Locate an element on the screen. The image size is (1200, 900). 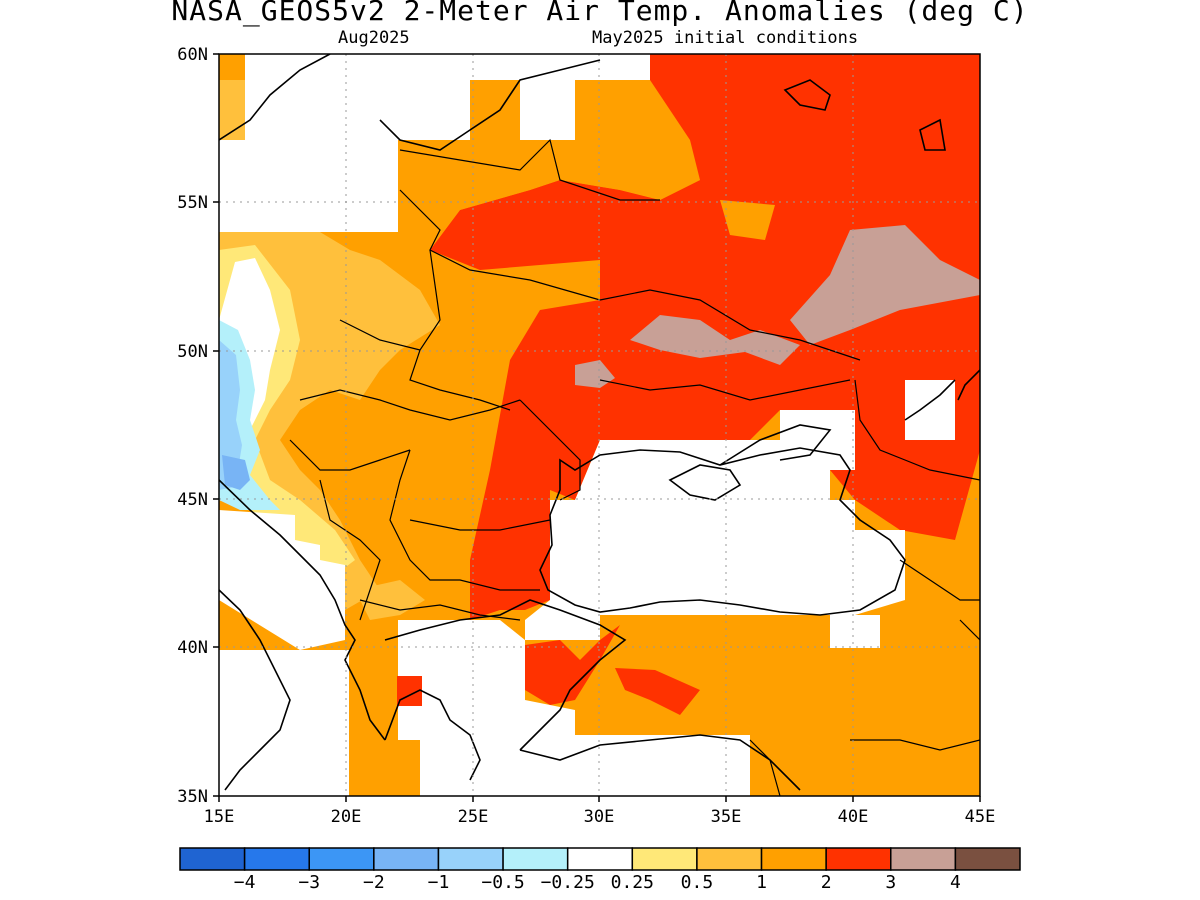
aegean-coast is located at coordinates (505, 675).